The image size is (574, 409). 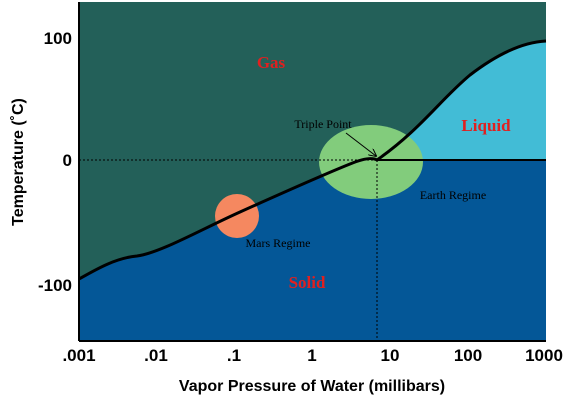 I want to click on x-tick-label-1000: 1000, so click(x=544, y=355).